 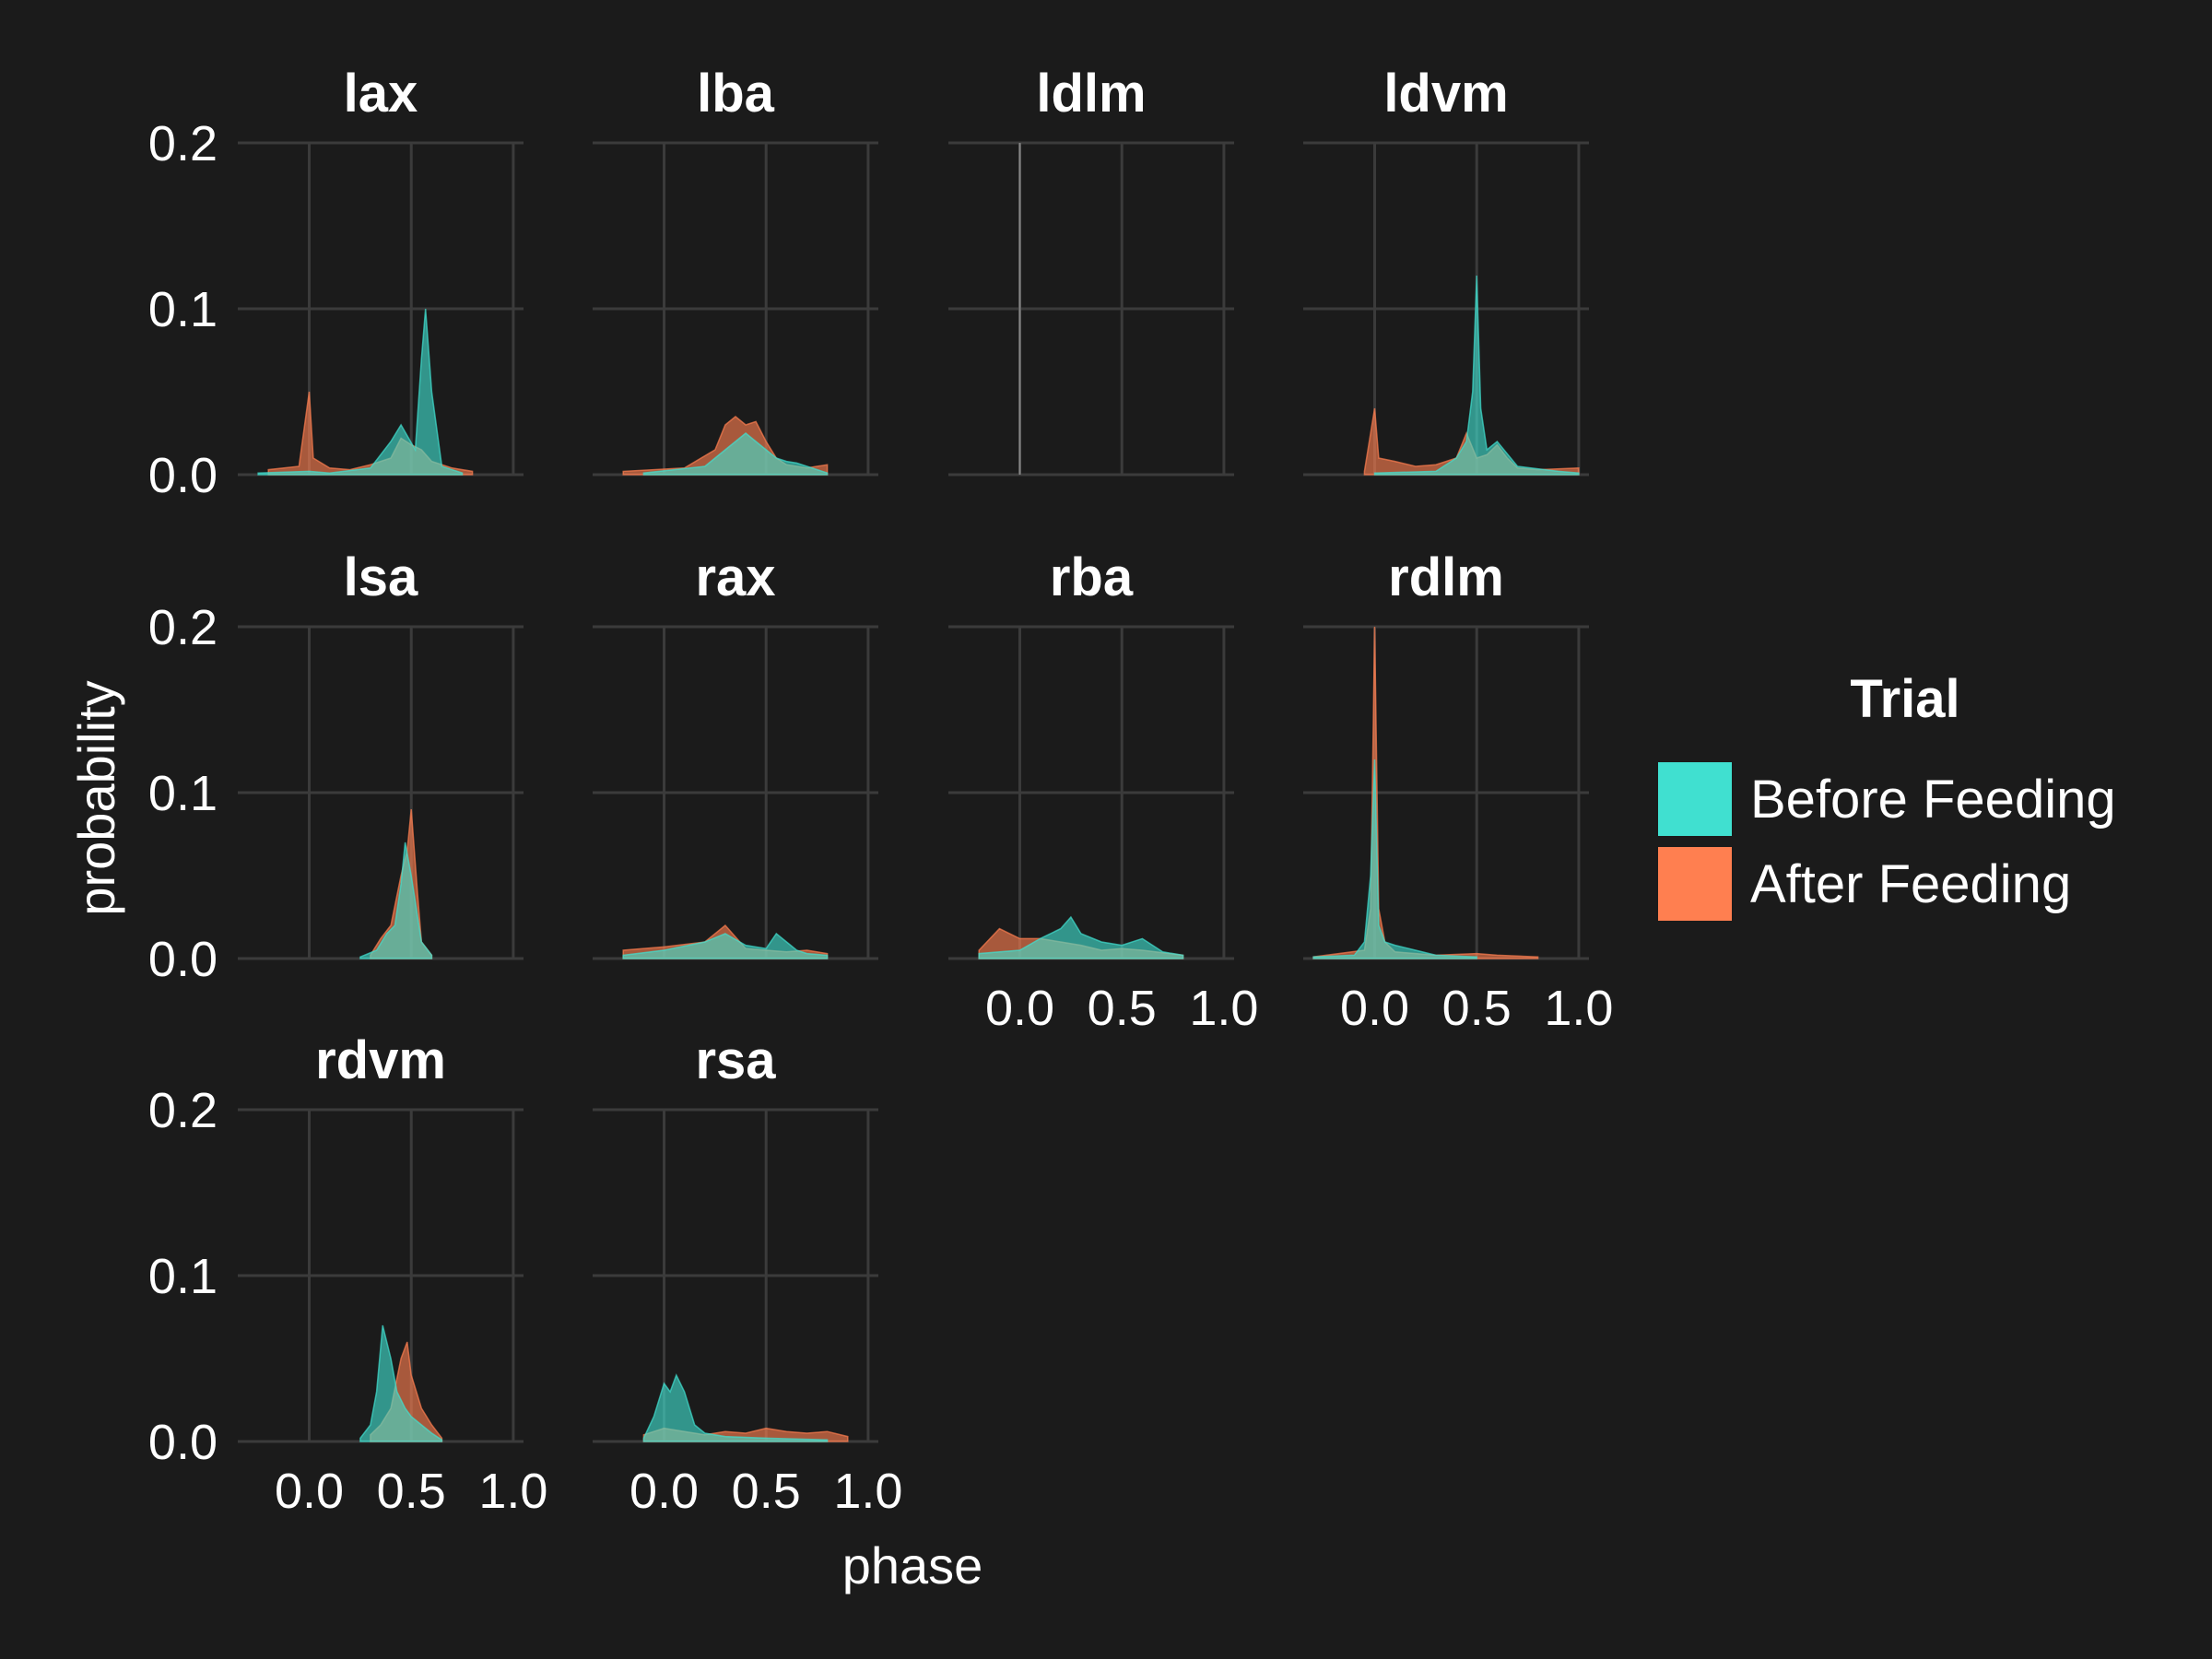 I want to click on legend-label: After Feeding, so click(x=1910, y=884).